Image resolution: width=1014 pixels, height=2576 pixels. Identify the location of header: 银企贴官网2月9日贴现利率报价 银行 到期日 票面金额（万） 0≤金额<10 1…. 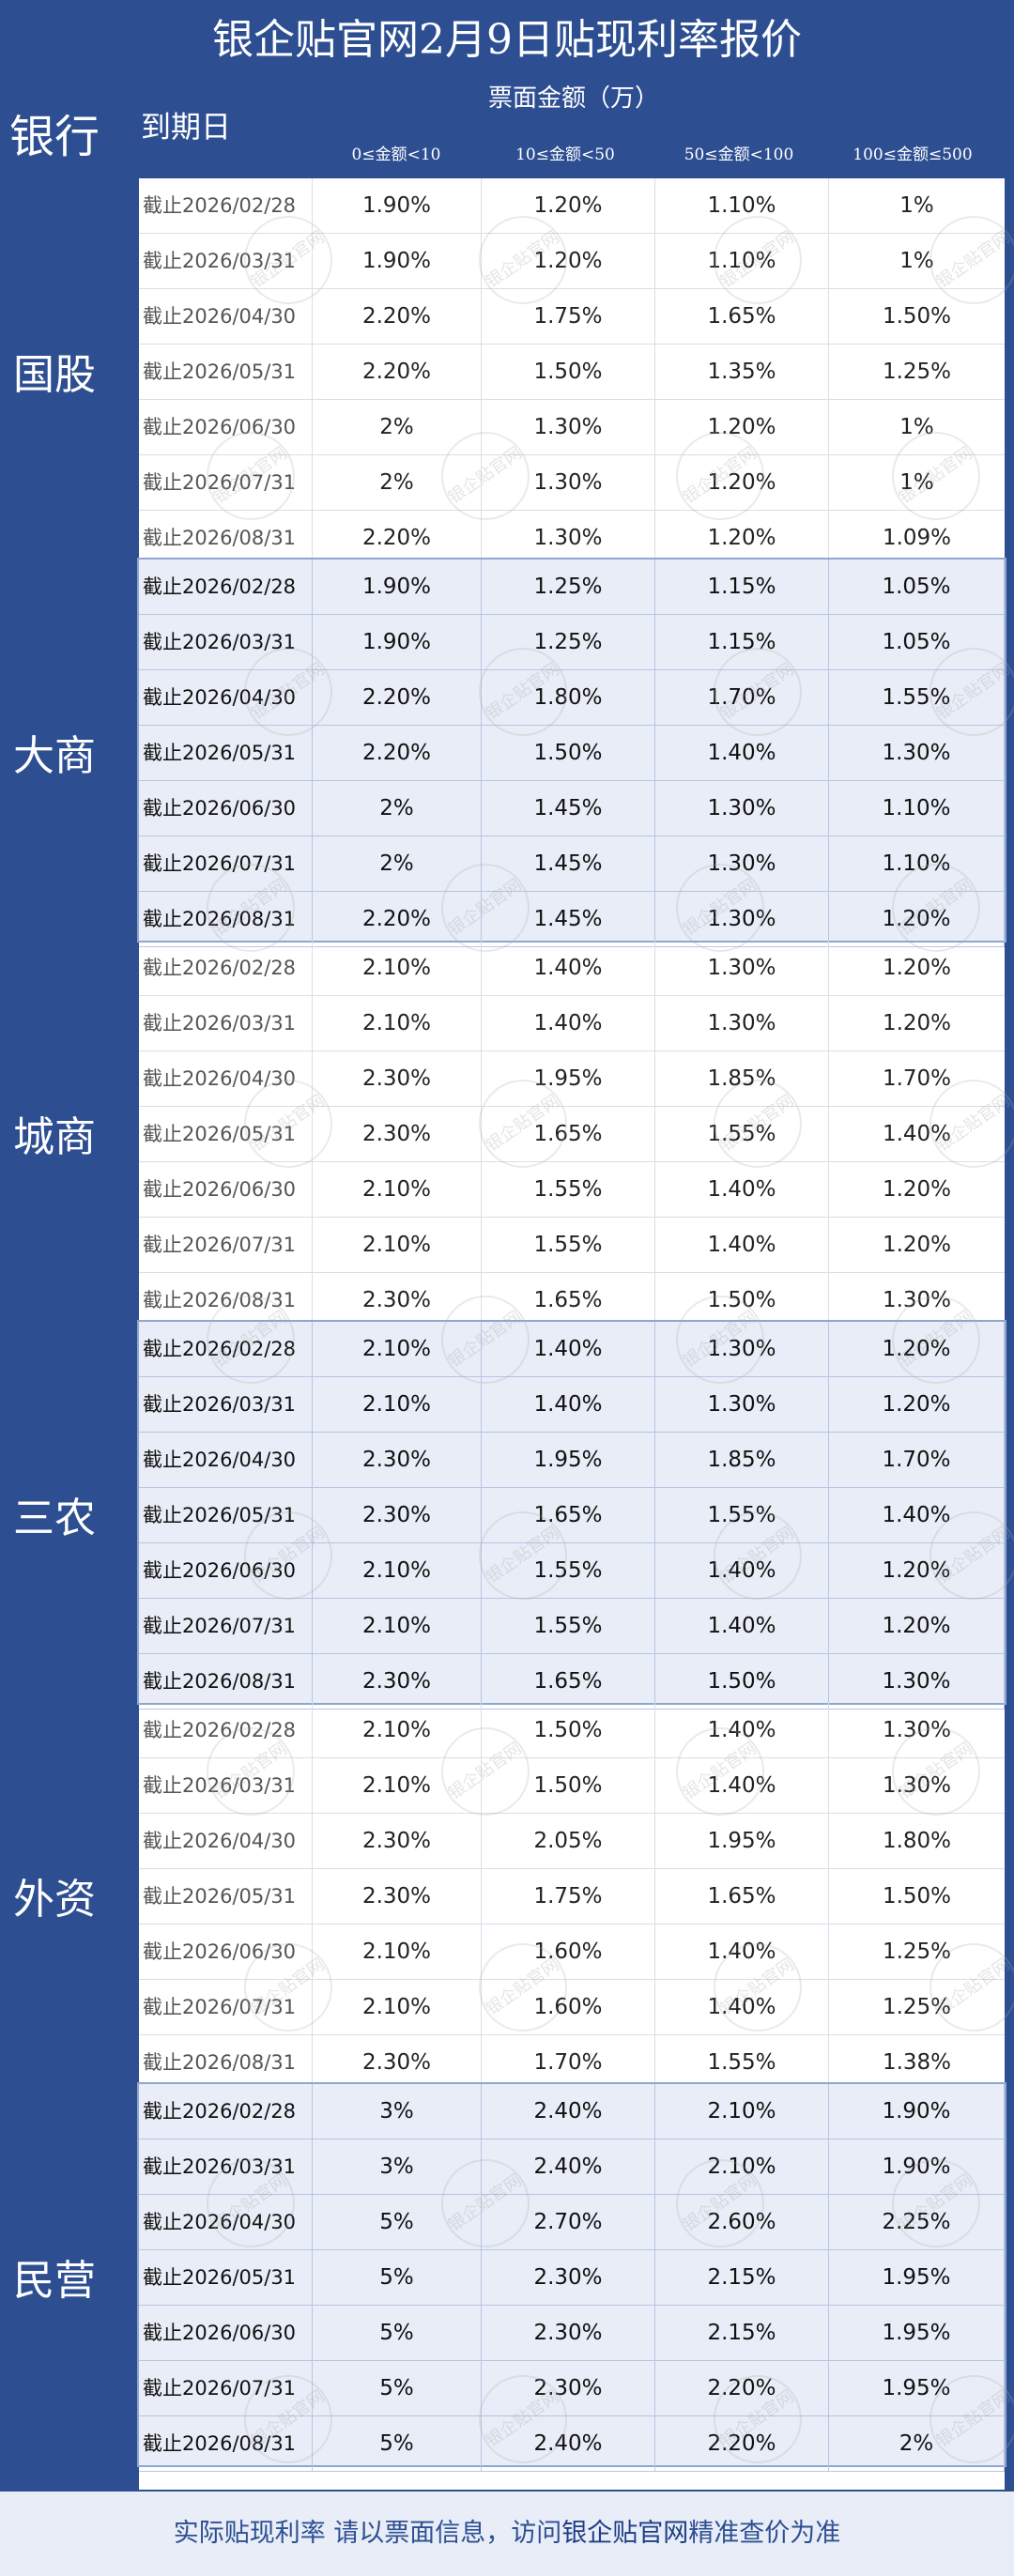
(507, 89).